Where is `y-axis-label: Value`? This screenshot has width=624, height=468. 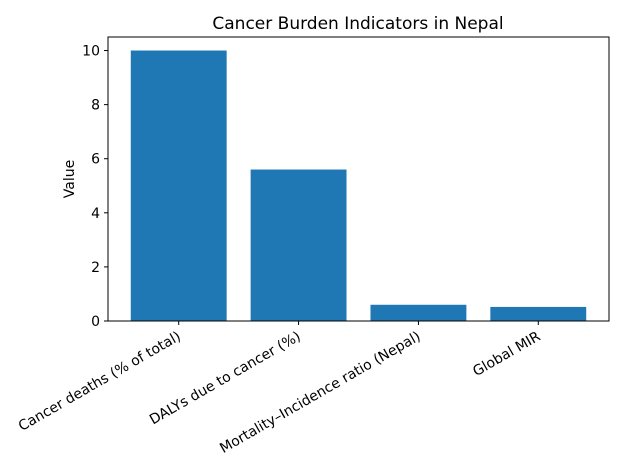 y-axis-label: Value is located at coordinates (70, 179).